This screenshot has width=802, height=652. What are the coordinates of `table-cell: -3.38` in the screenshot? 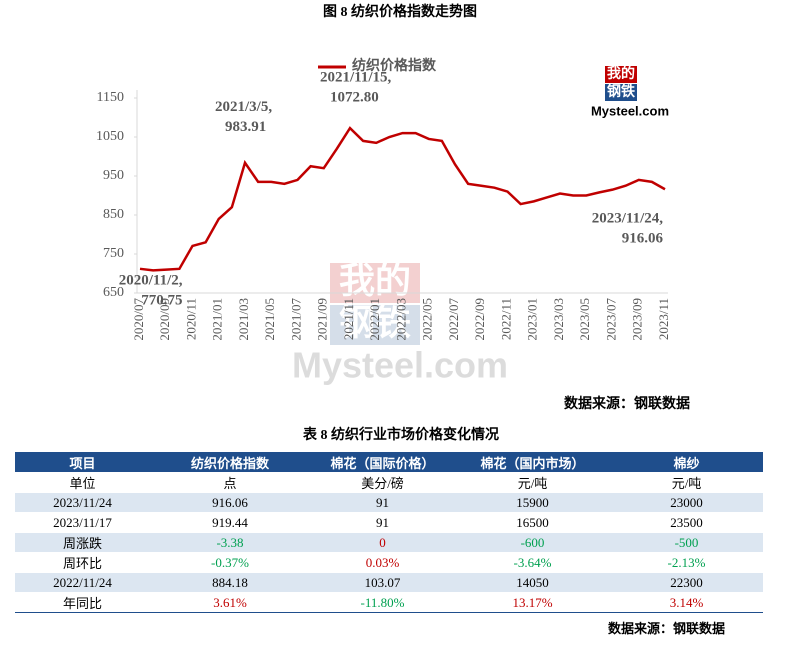 It's located at (230, 542).